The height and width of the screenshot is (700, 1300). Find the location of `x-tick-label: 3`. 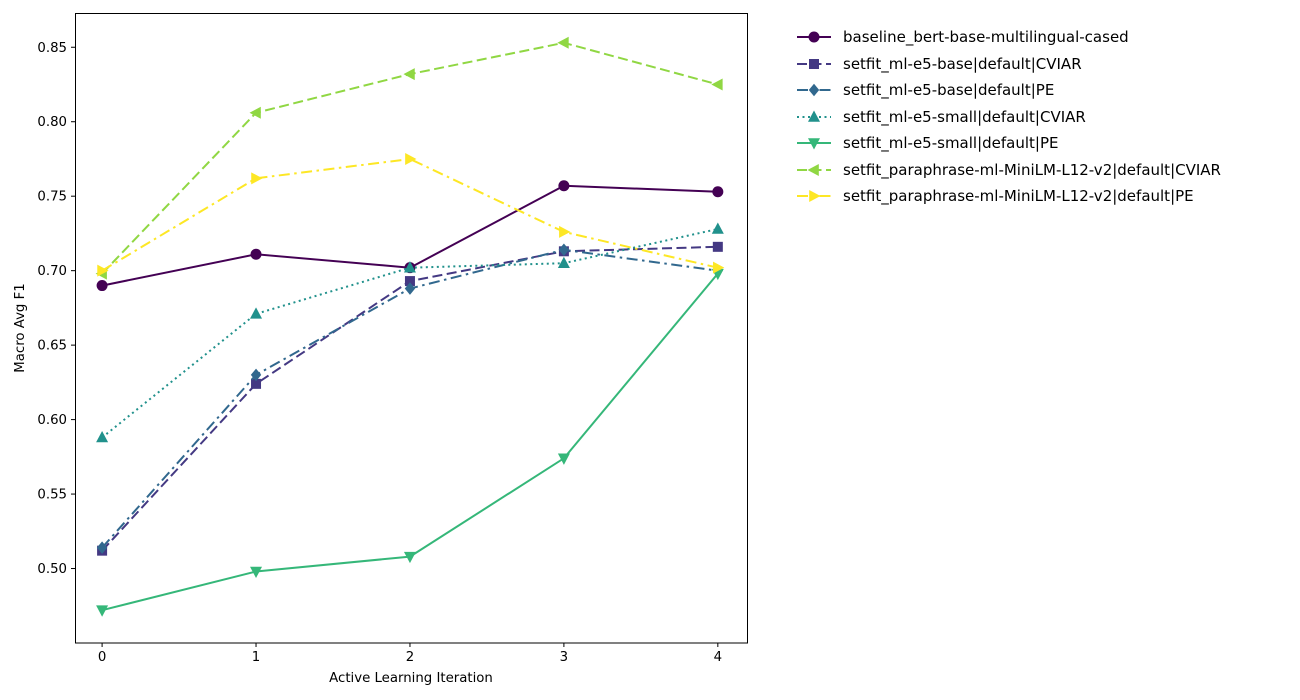

x-tick-label: 3 is located at coordinates (564, 657).